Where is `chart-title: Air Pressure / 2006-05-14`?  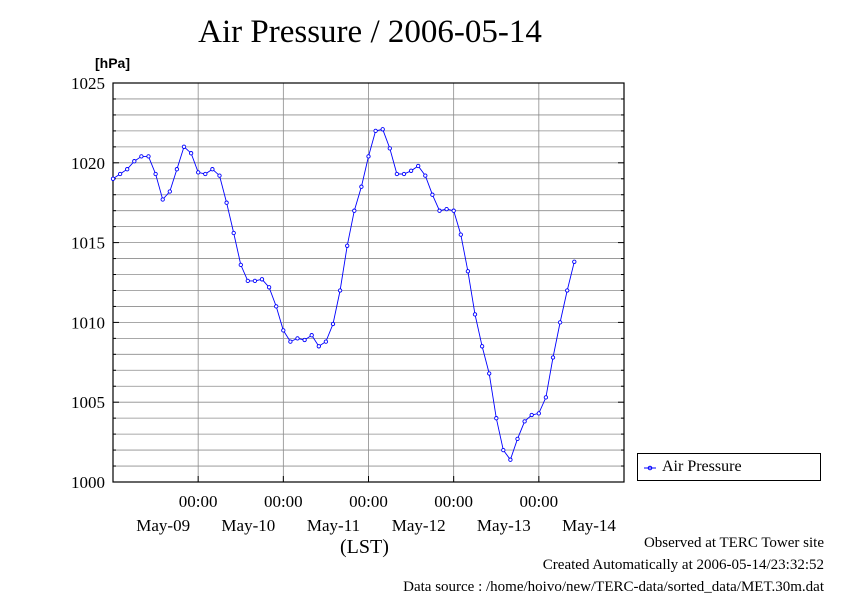 chart-title: Air Pressure / 2006-05-14 is located at coordinates (370, 32).